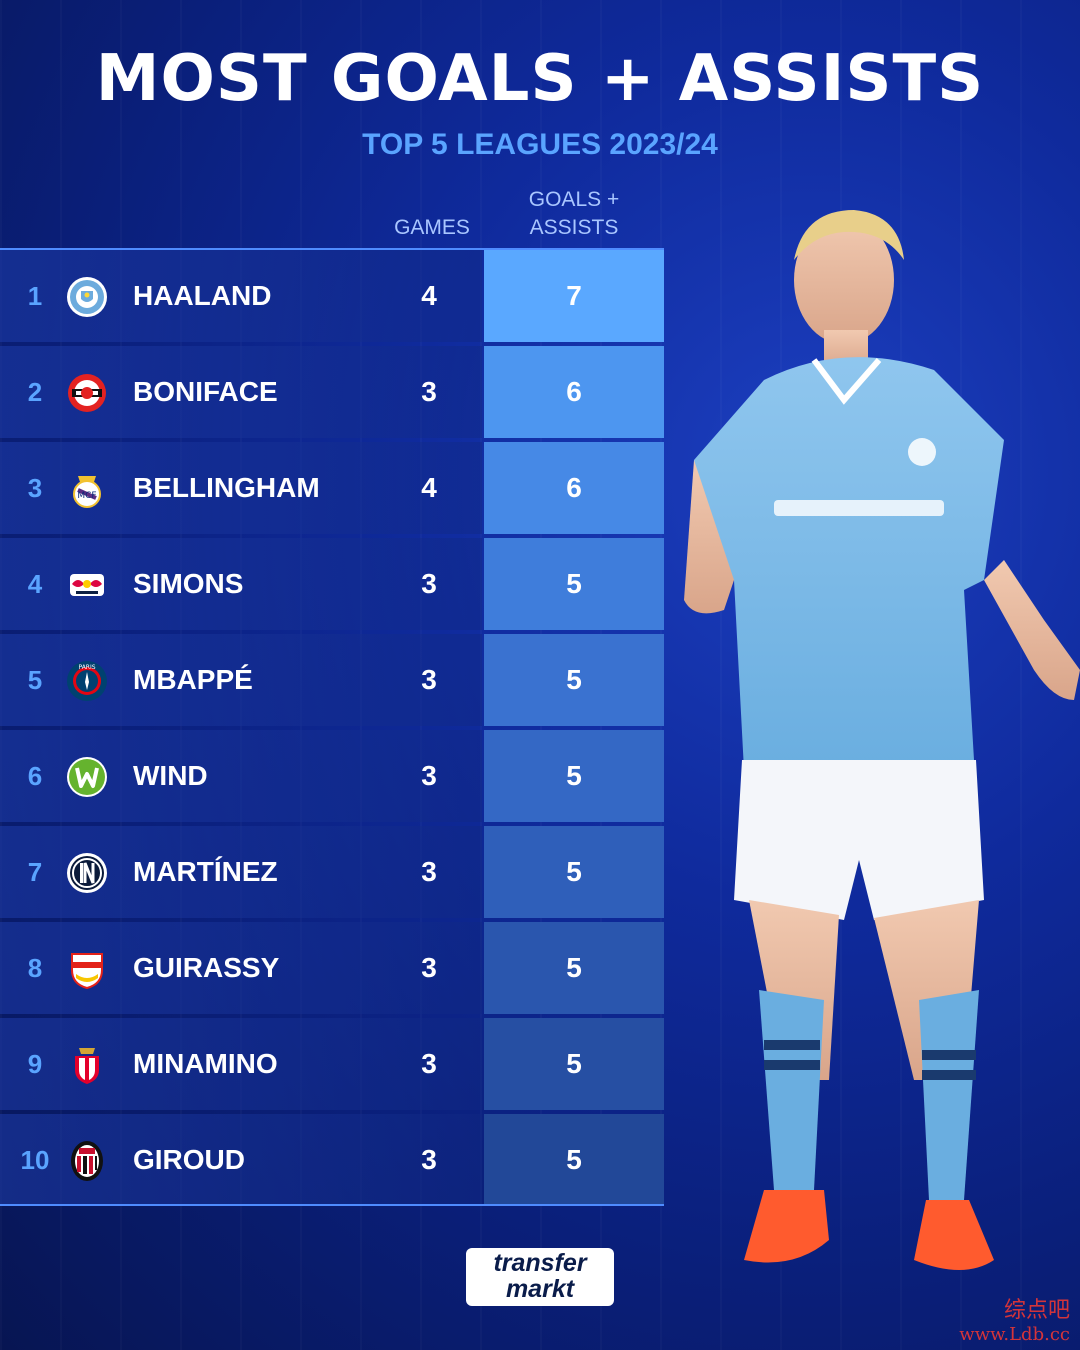  I want to click on column-header-games: GAMES, so click(432, 227).